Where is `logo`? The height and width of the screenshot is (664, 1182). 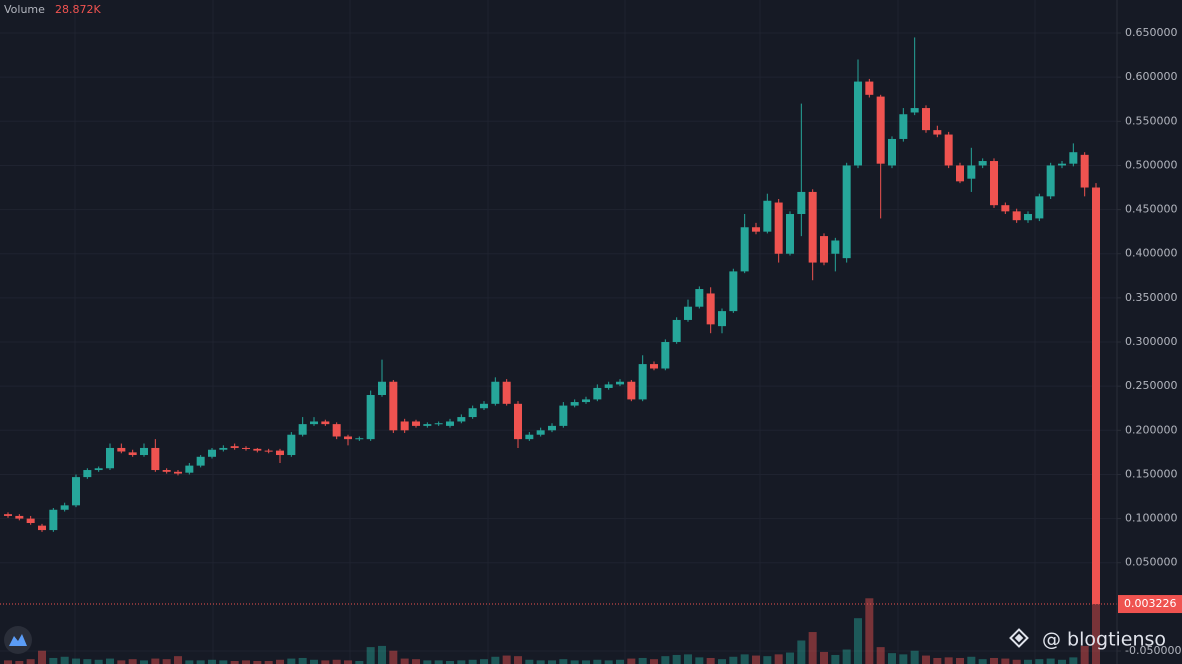 logo is located at coordinates (18, 640).